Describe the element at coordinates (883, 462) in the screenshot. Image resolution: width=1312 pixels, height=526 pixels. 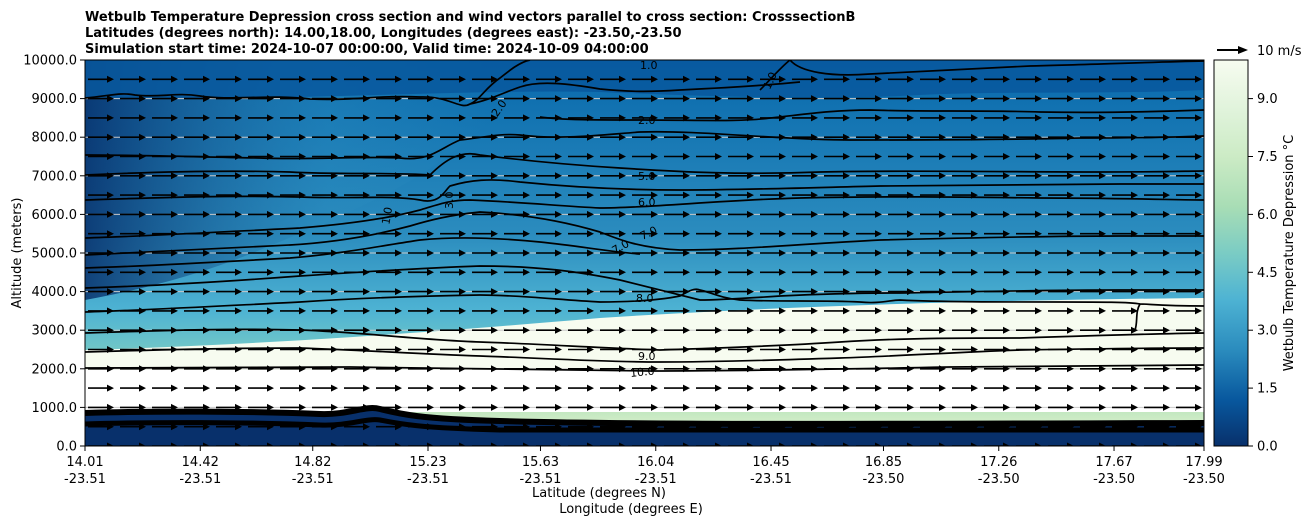
I see `x-tick-label-lat: 16.85` at that location.